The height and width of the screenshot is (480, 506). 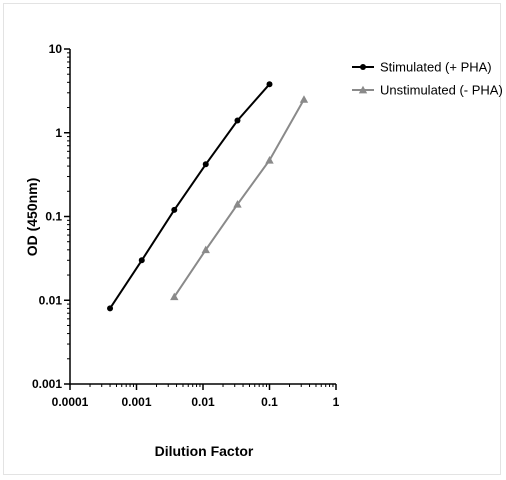 What do you see at coordinates (47, 384) in the screenshot?
I see `y-tick-label: 0.001` at bounding box center [47, 384].